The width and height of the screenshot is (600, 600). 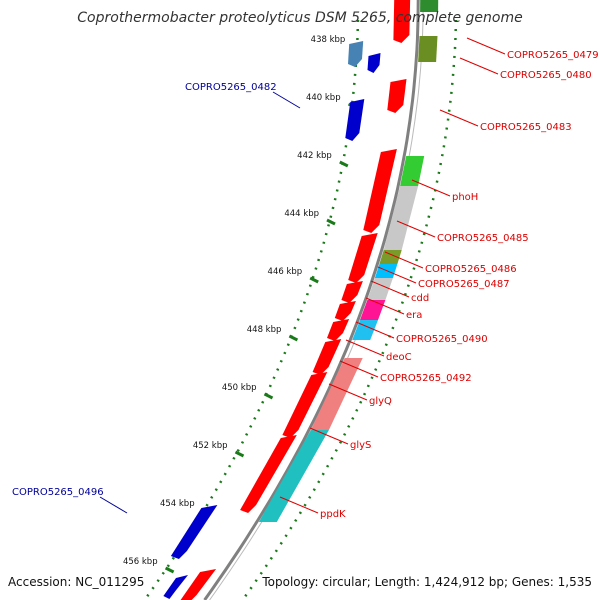 What do you see at coordinates (465, 197) in the screenshot?
I see `reverse-gene-label: phoH` at bounding box center [465, 197].